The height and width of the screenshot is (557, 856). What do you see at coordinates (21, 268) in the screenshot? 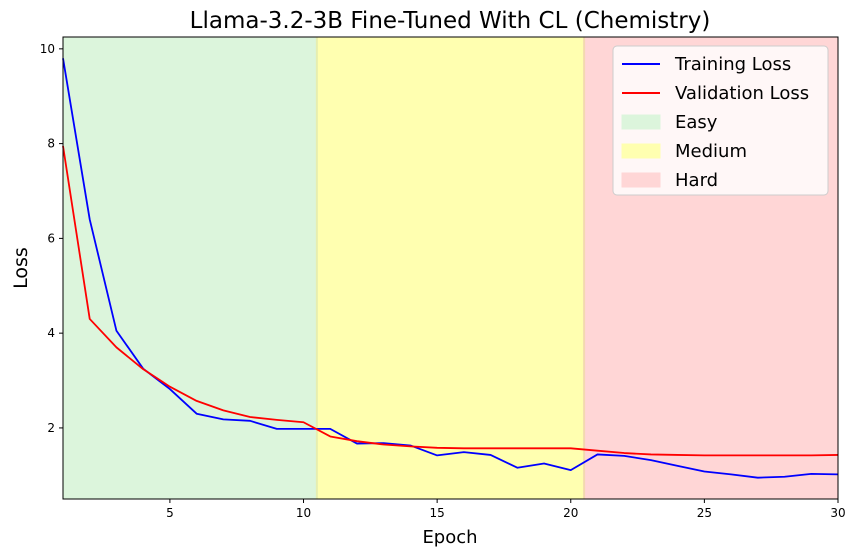
I see `y-axis-label: Loss` at bounding box center [21, 268].